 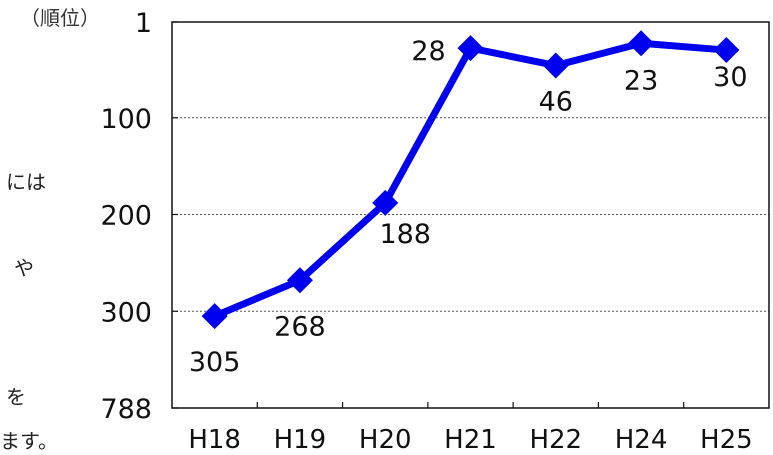 I want to click on side-text-1: には, so click(x=26, y=182).